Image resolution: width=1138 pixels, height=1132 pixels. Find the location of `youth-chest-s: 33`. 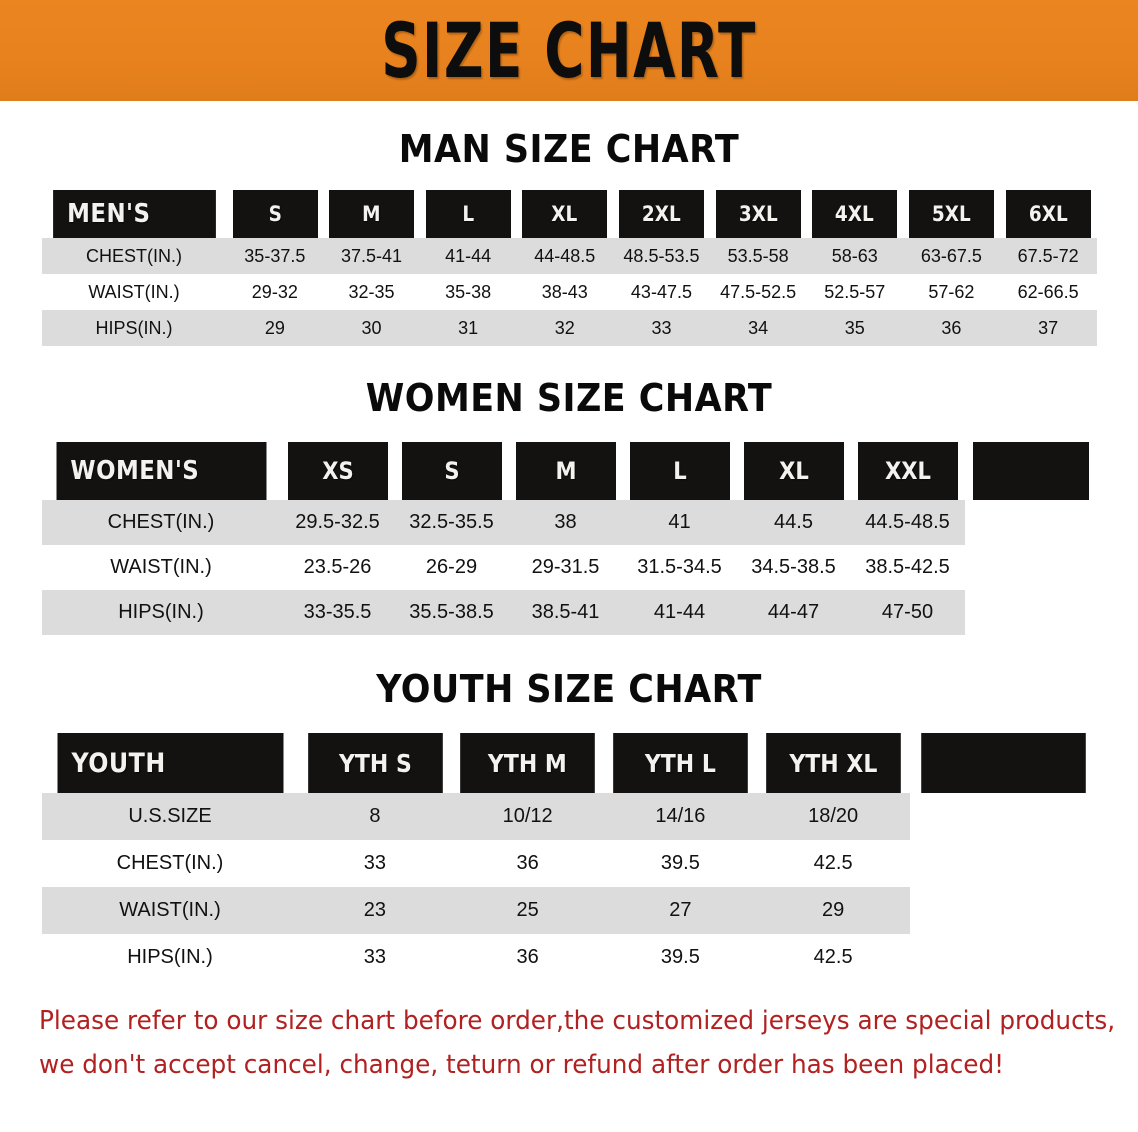

youth-chest-s: 33 is located at coordinates (375, 863).